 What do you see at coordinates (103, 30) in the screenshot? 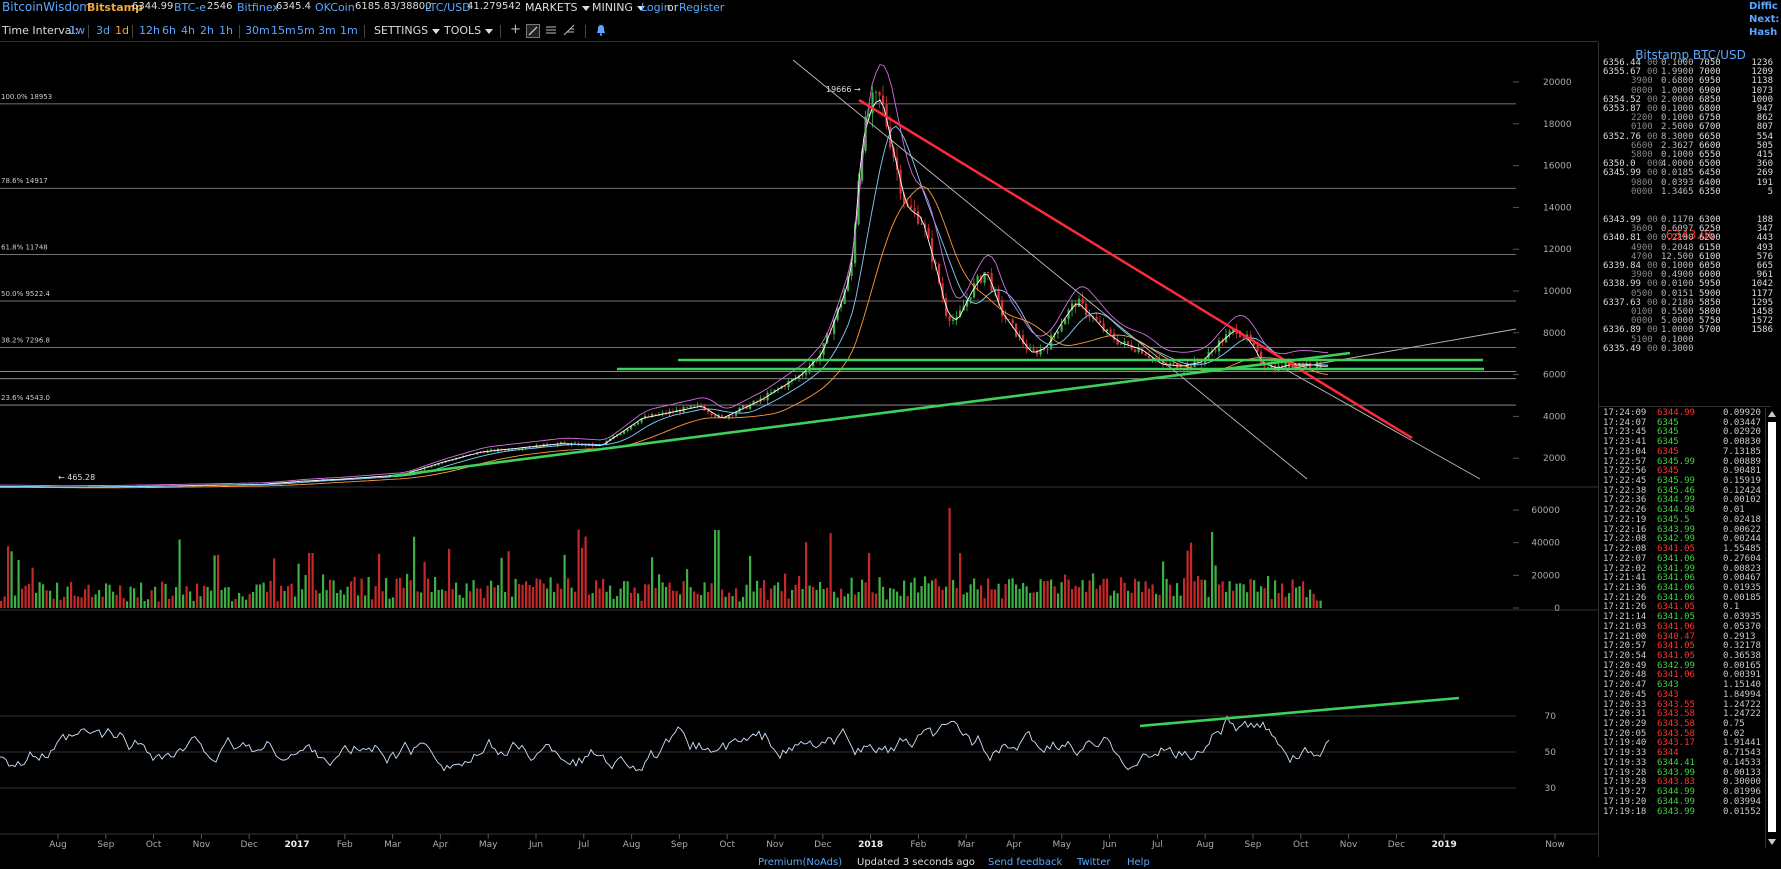
I see `interval-3d: 3d` at bounding box center [103, 30].